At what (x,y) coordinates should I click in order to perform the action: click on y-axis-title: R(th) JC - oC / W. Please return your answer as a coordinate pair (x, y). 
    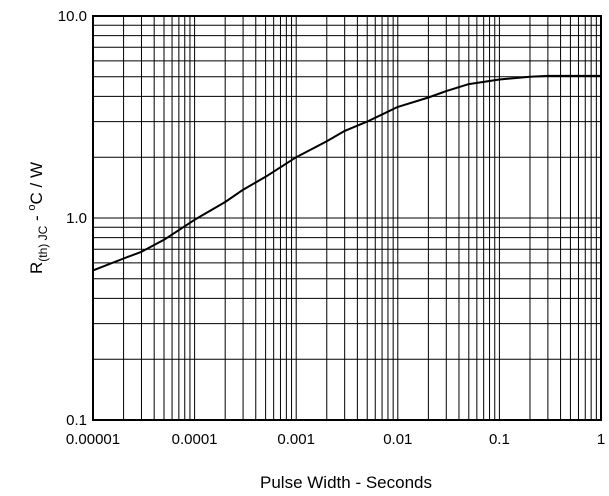
    Looking at the image, I should click on (38, 218).